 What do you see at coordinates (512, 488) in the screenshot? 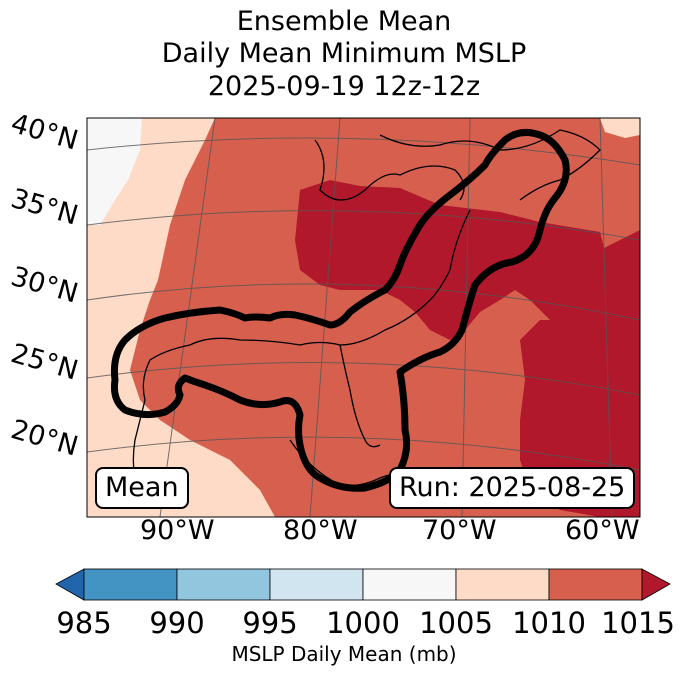
I see `run-date-box: Run: 2025-08-25` at bounding box center [512, 488].